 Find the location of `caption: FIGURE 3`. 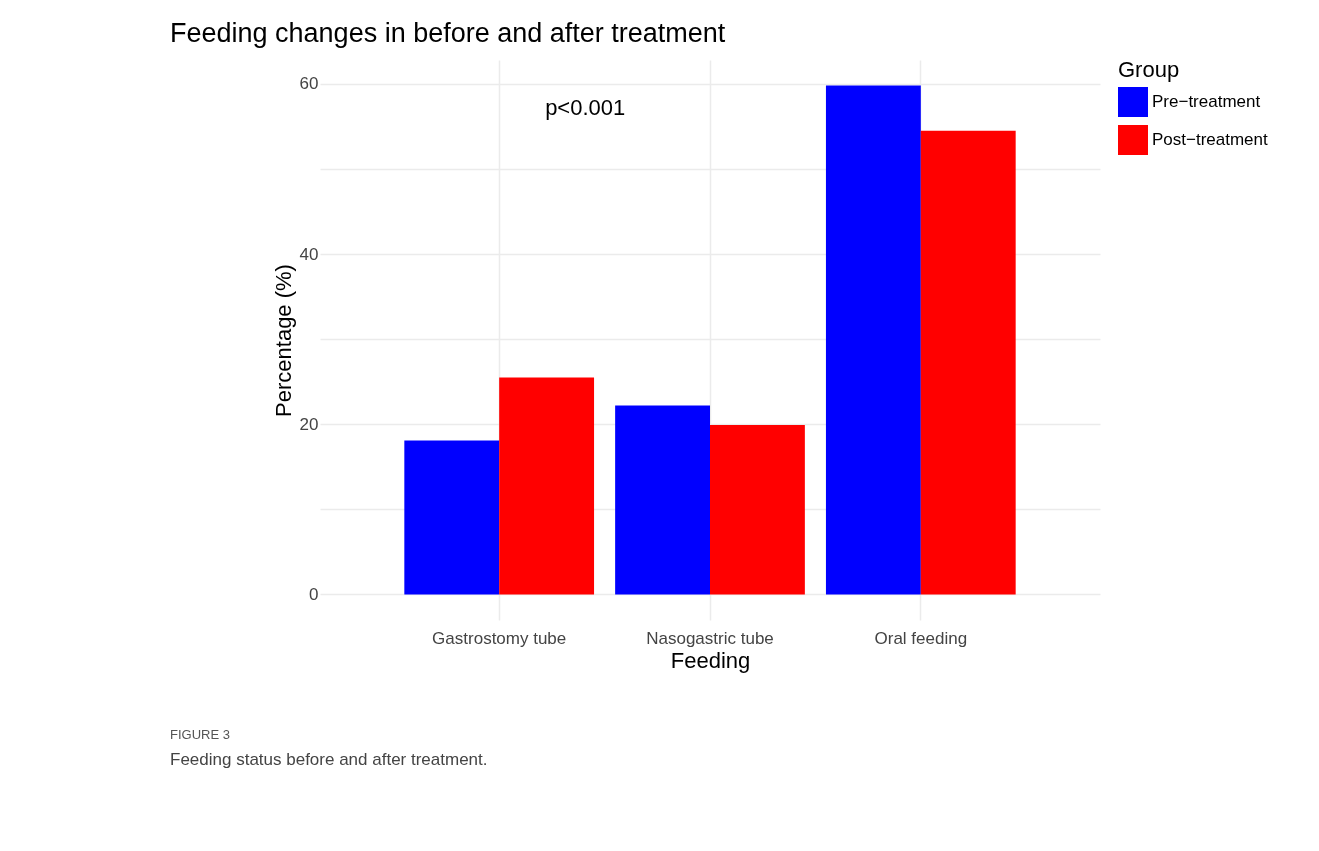

caption: FIGURE 3 is located at coordinates (200, 734).